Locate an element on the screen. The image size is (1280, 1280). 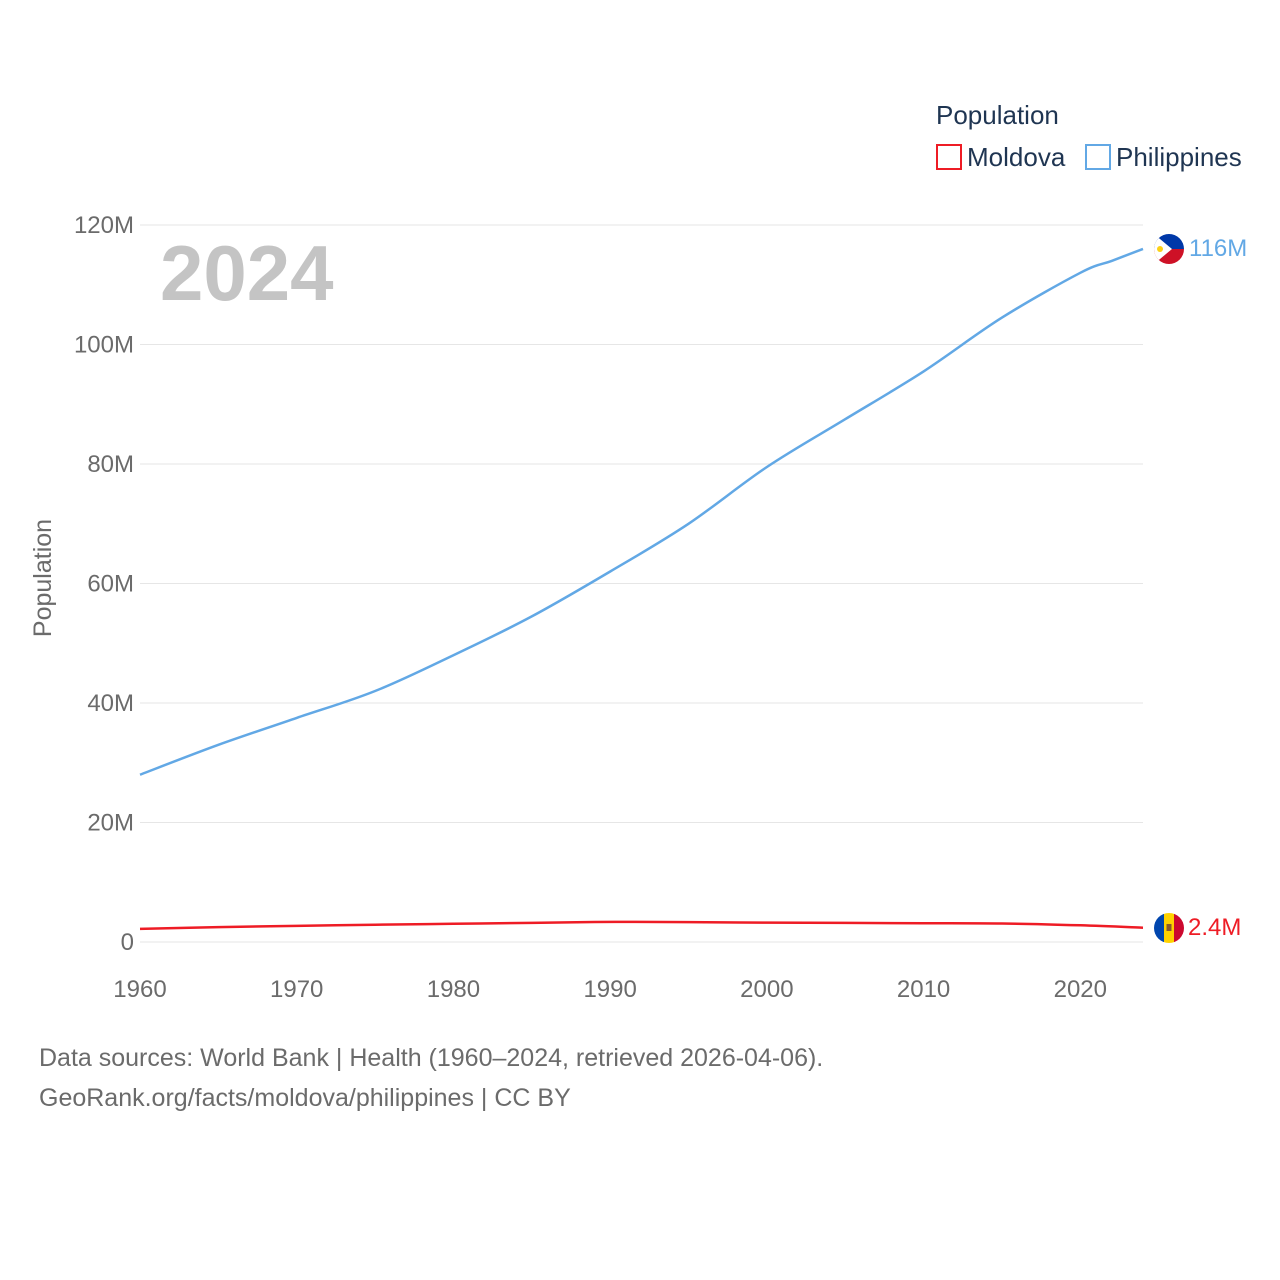
y-tick-label: 100M is located at coordinates (104, 345).